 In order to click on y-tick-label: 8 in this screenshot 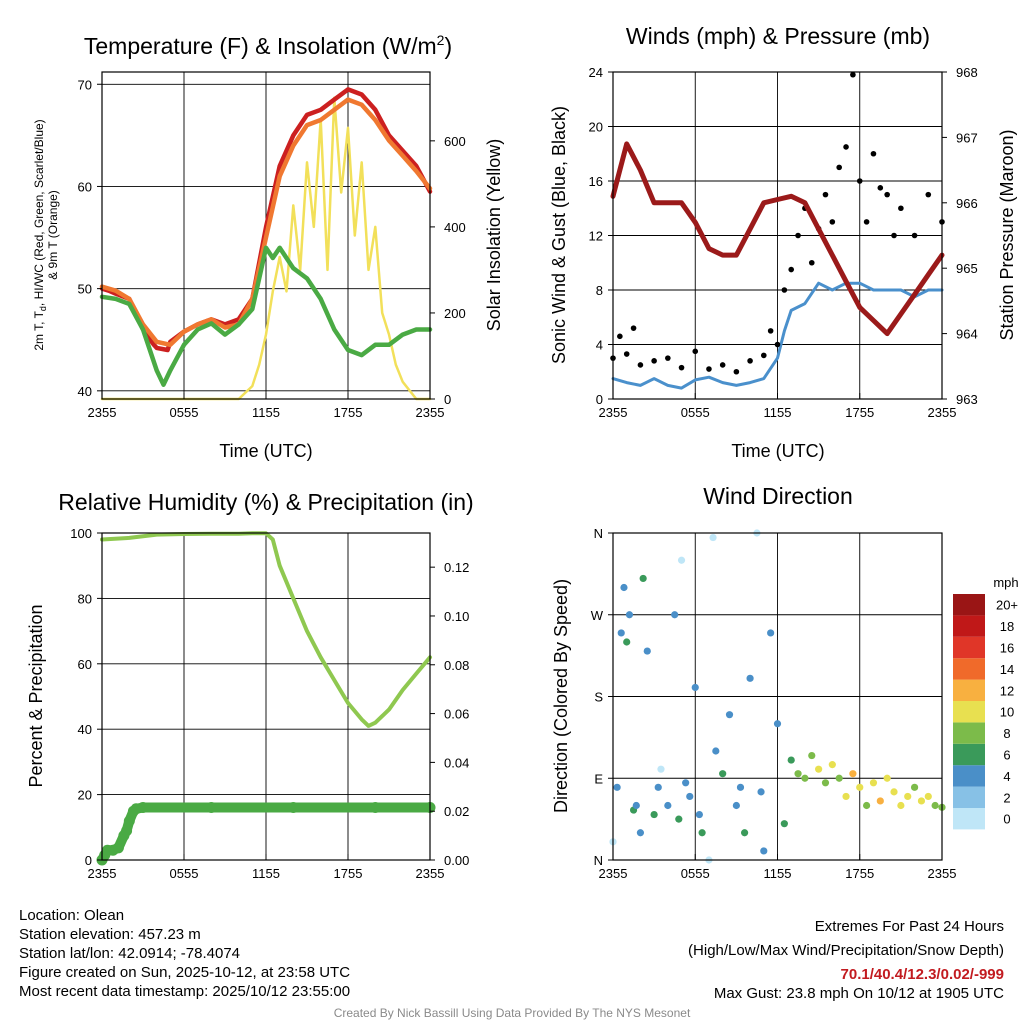, I will do `click(599, 290)`.